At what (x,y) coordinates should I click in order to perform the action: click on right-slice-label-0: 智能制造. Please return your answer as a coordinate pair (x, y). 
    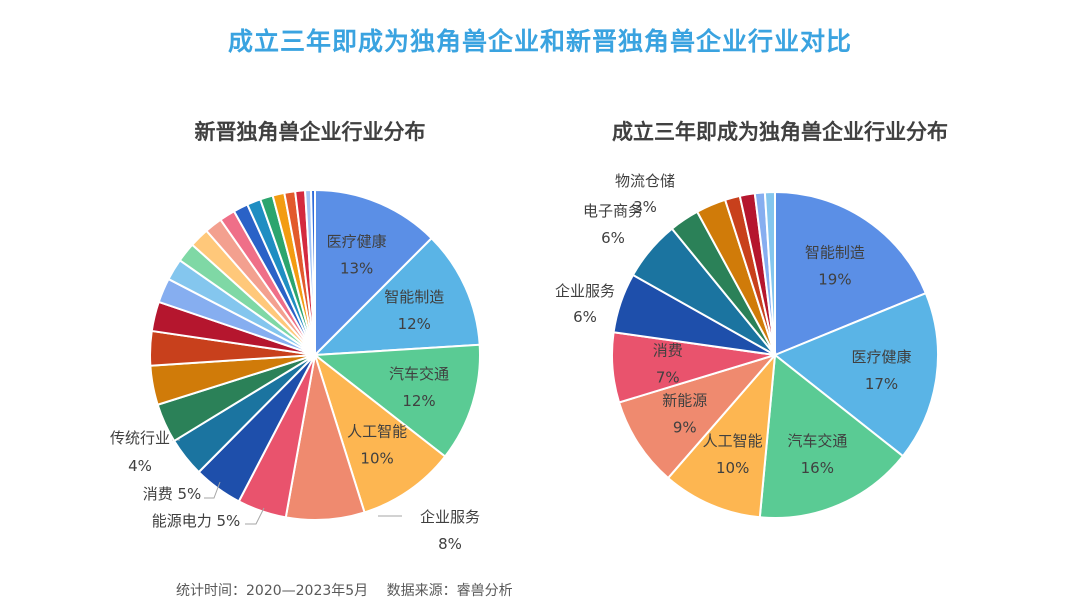
    Looking at the image, I should click on (835, 253).